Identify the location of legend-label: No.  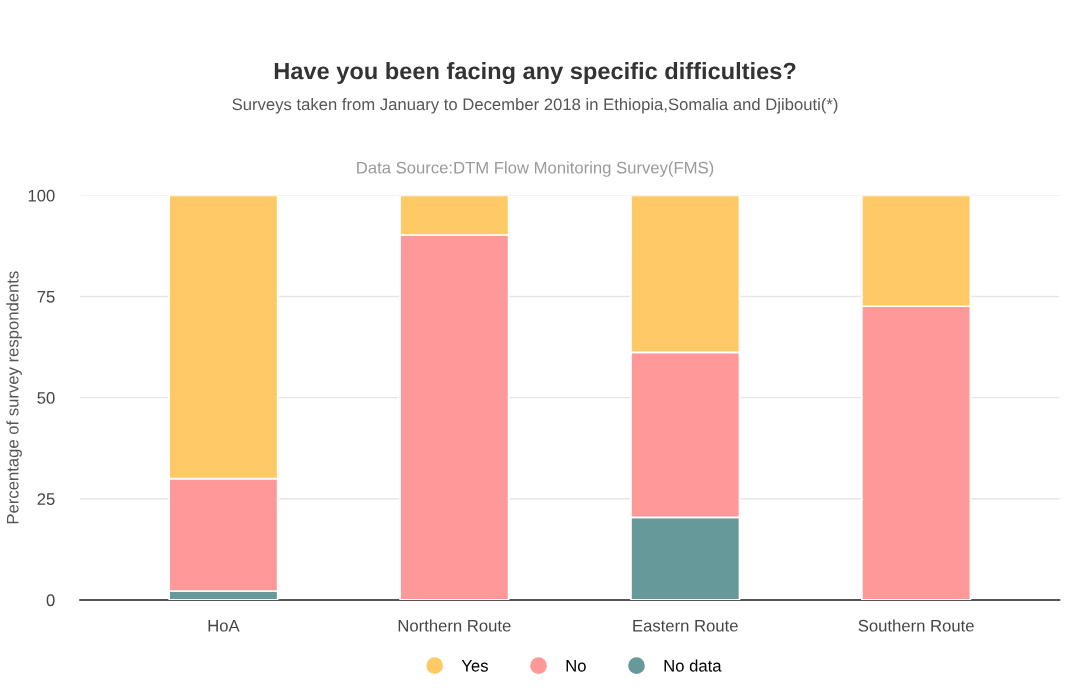
(576, 666).